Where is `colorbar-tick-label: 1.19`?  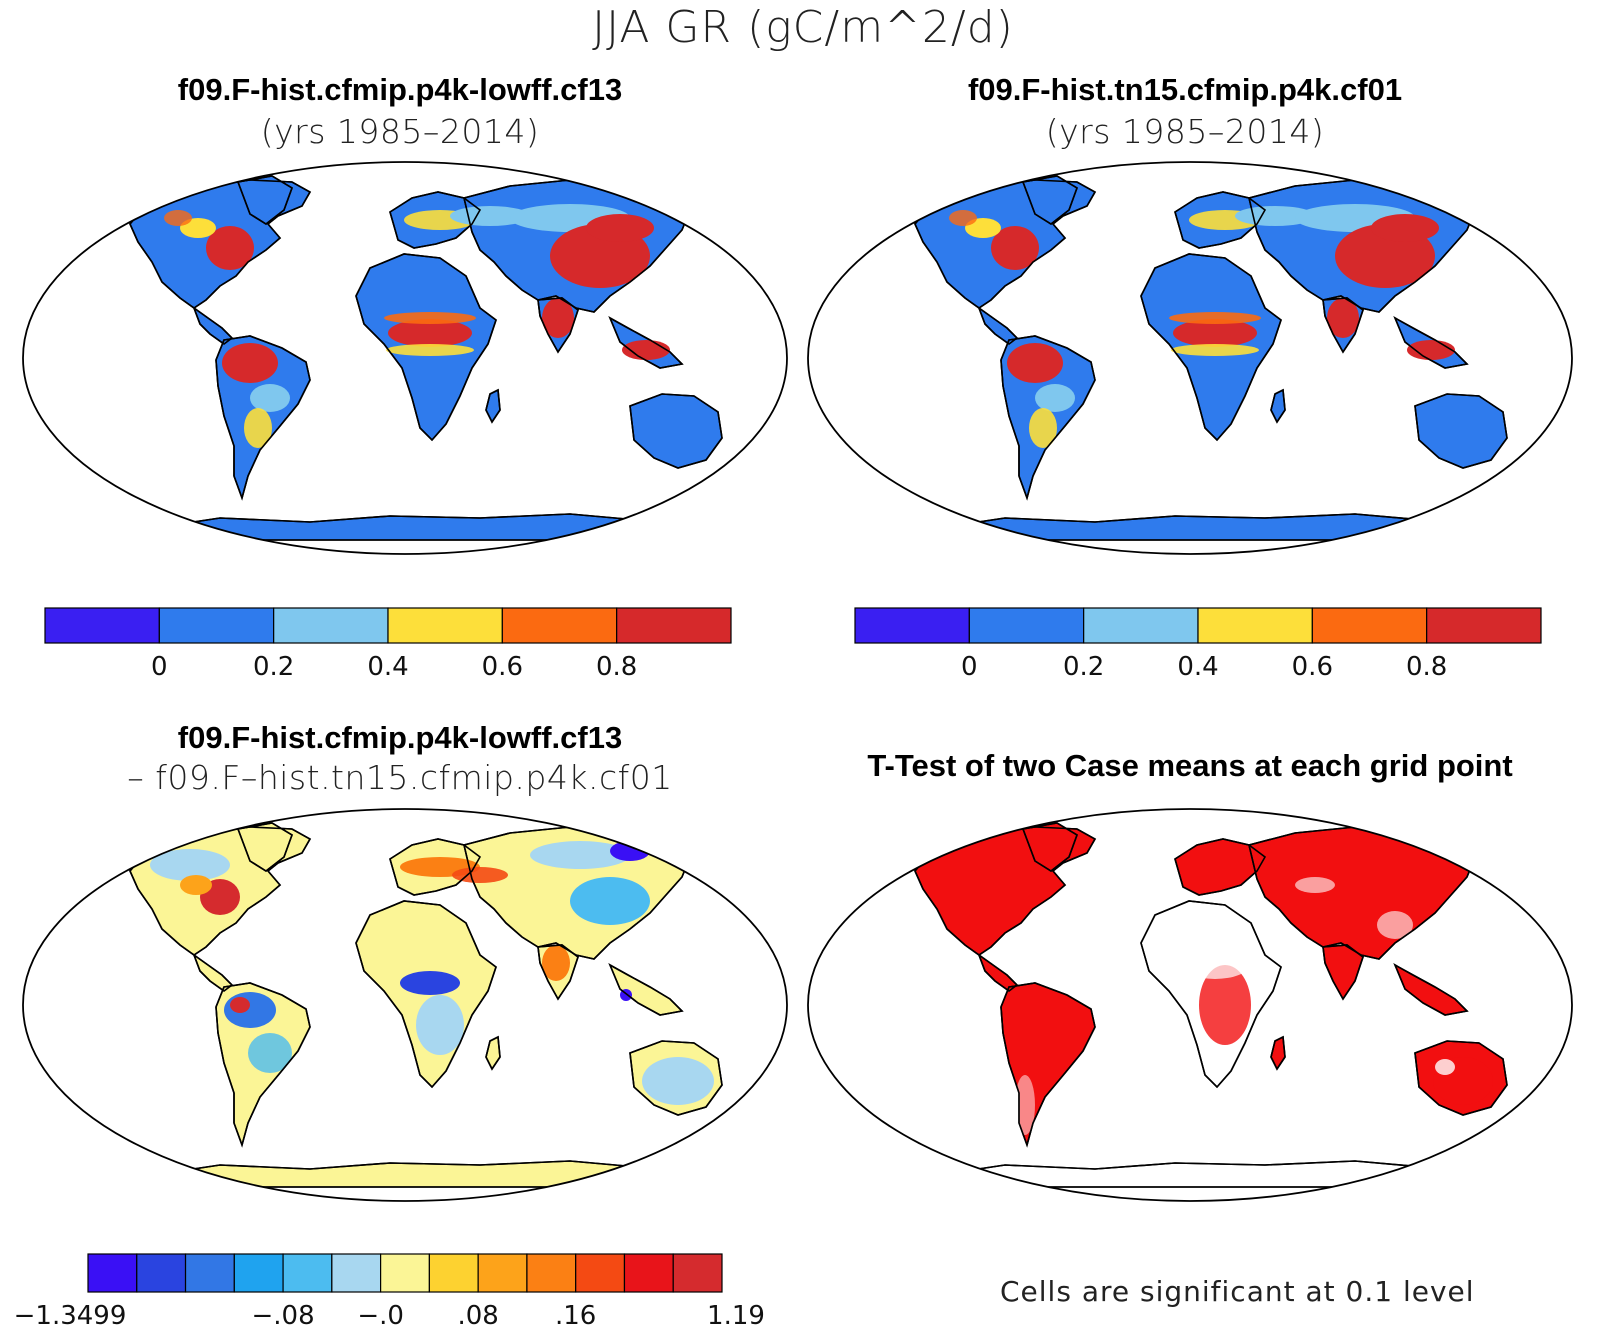 colorbar-tick-label: 1.19 is located at coordinates (736, 1314).